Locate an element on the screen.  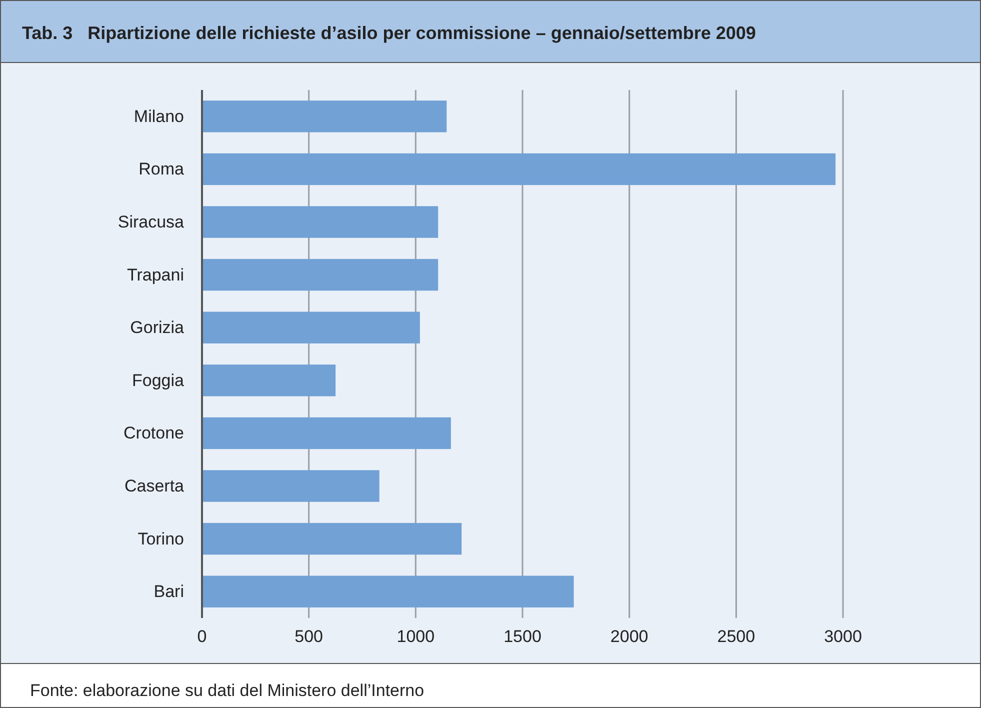
y-tick-label: Foggia is located at coordinates (158, 380).